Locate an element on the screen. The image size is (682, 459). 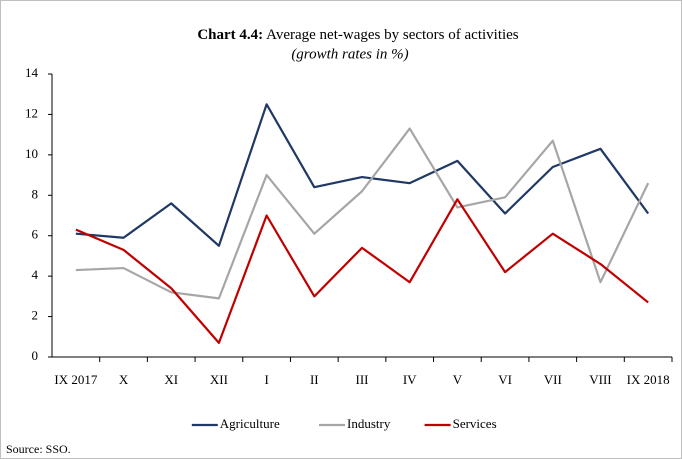
legend-label: Industry is located at coordinates (369, 423).